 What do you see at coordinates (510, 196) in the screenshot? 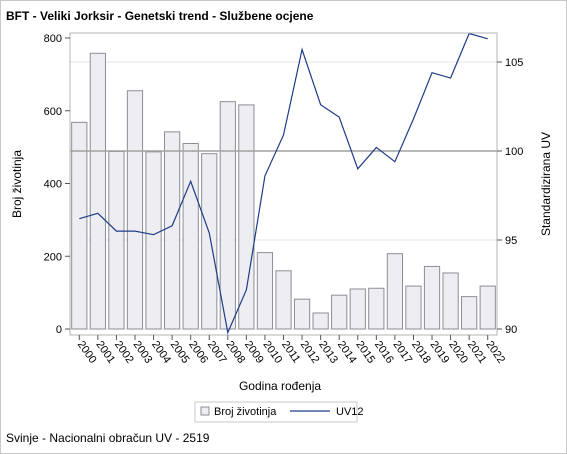
I see `right-axis: 90 95 100 105` at bounding box center [510, 196].